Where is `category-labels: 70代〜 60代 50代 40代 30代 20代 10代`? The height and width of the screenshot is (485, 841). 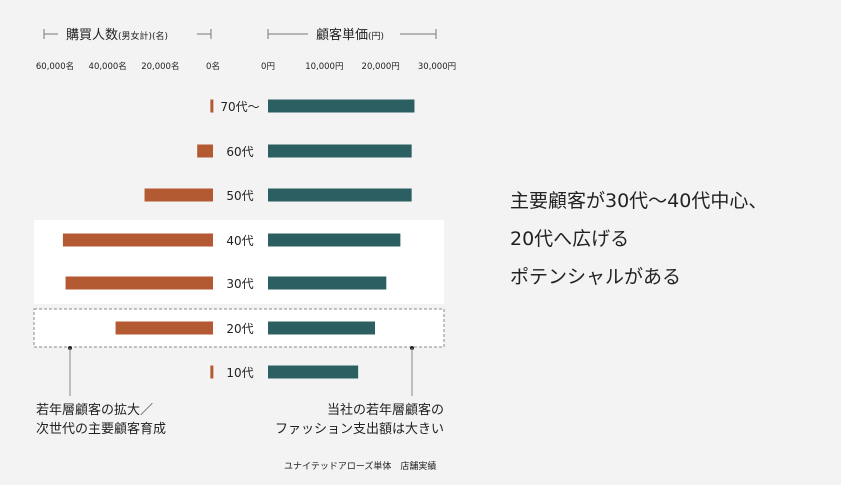 category-labels: 70代〜 60代 50代 40代 30代 20代 10代 is located at coordinates (239, 240).